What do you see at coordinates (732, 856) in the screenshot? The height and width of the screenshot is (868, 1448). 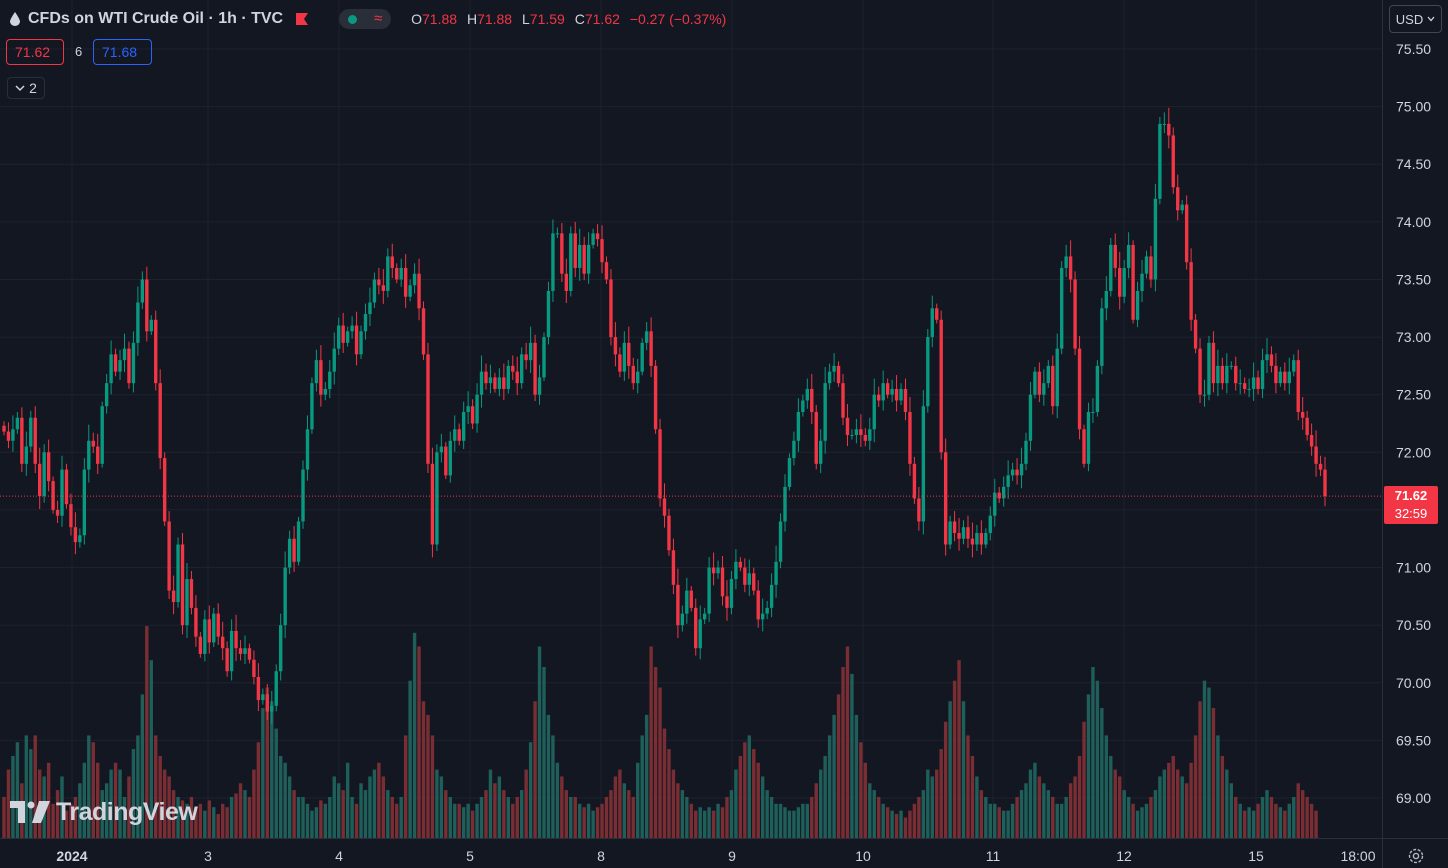 I see `x-tick-label: 9` at bounding box center [732, 856].